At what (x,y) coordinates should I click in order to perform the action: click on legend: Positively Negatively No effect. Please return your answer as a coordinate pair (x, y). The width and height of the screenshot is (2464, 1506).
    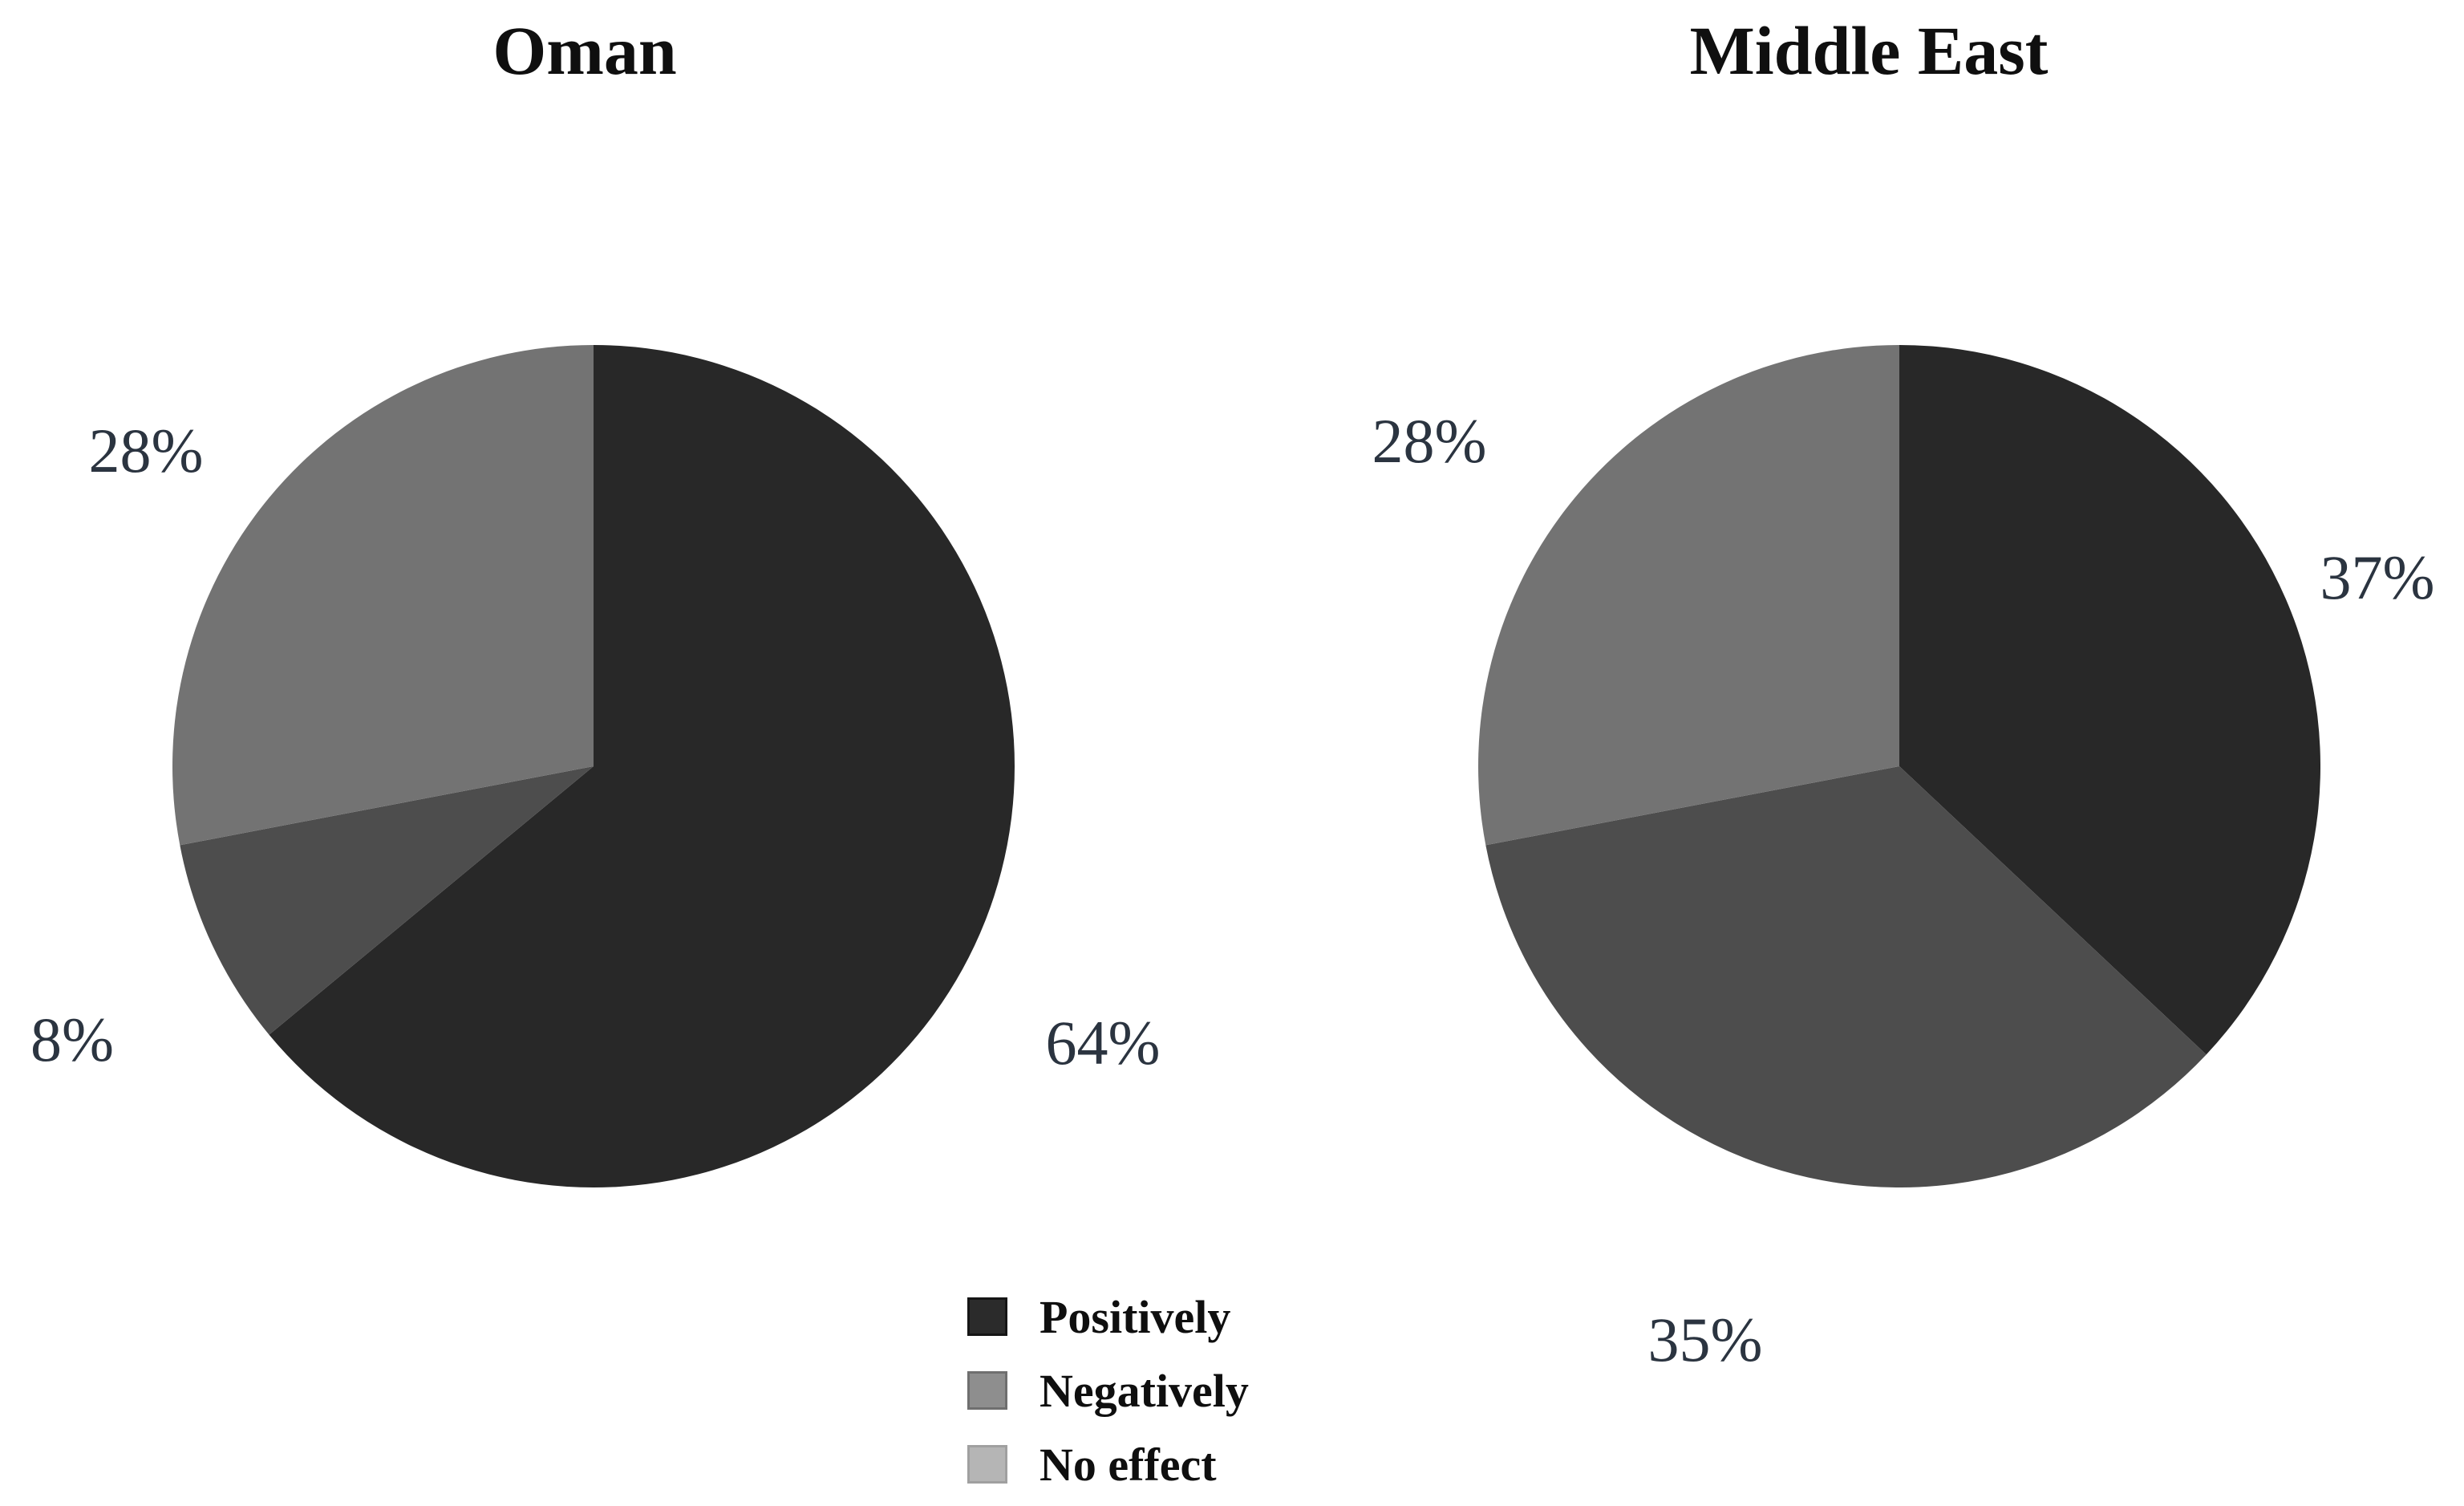
    Looking at the image, I should click on (1108, 1398).